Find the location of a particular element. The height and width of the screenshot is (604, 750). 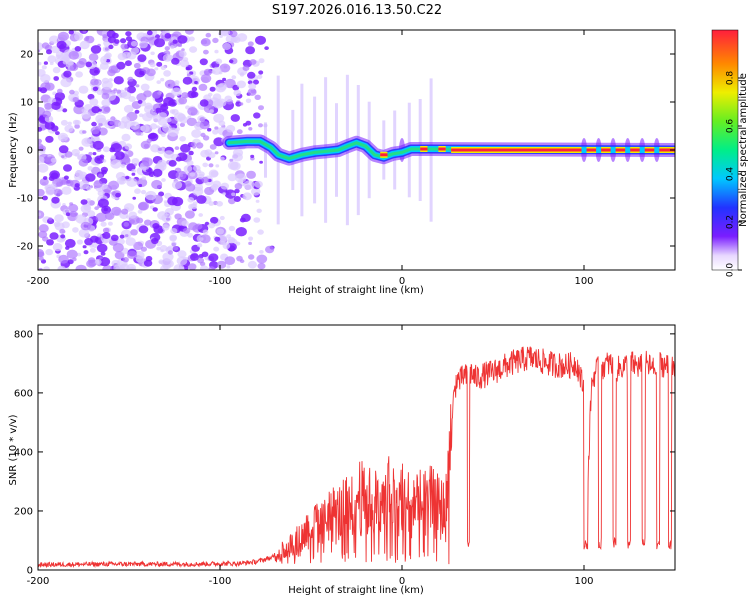

y-tick-label: 0 is located at coordinates (30, 571).